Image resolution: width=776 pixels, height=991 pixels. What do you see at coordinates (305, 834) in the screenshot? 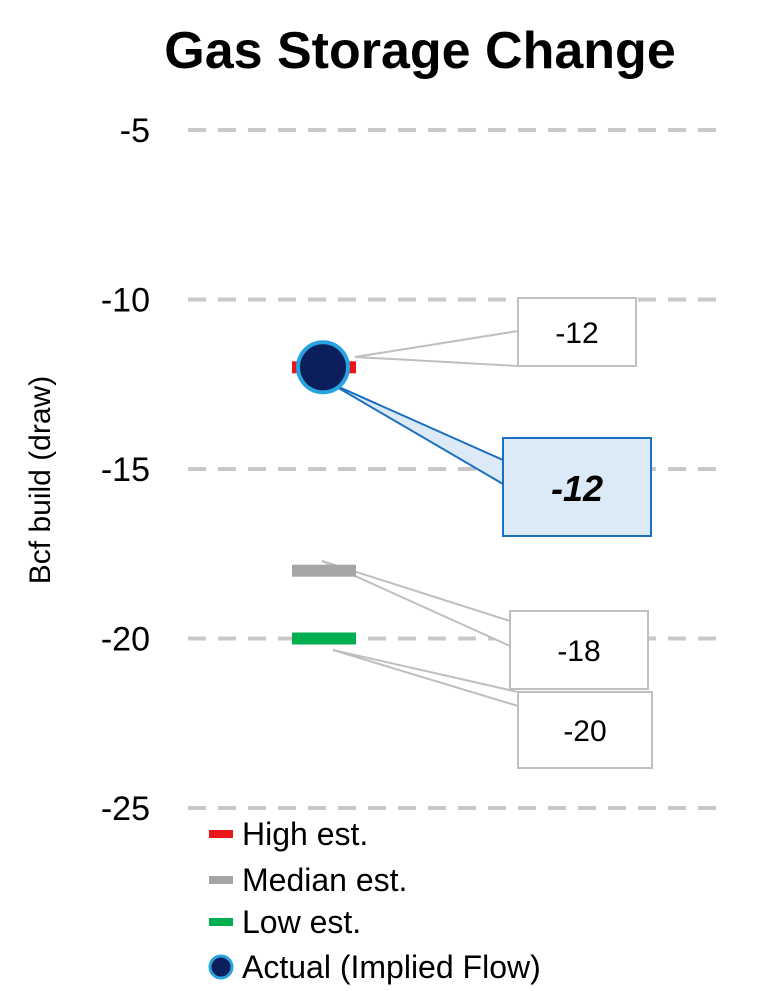
I see `legend-label: High est.` at bounding box center [305, 834].